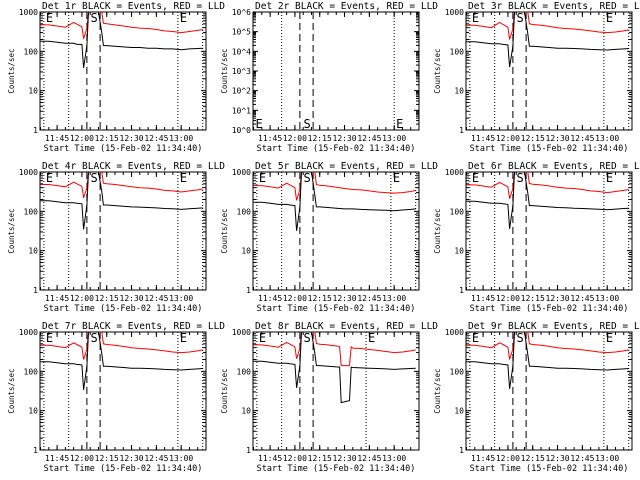  What do you see at coordinates (346, 6) in the screenshot?
I see `panel-title: Det 2r BLACK = Events, RED = LLD` at bounding box center [346, 6].